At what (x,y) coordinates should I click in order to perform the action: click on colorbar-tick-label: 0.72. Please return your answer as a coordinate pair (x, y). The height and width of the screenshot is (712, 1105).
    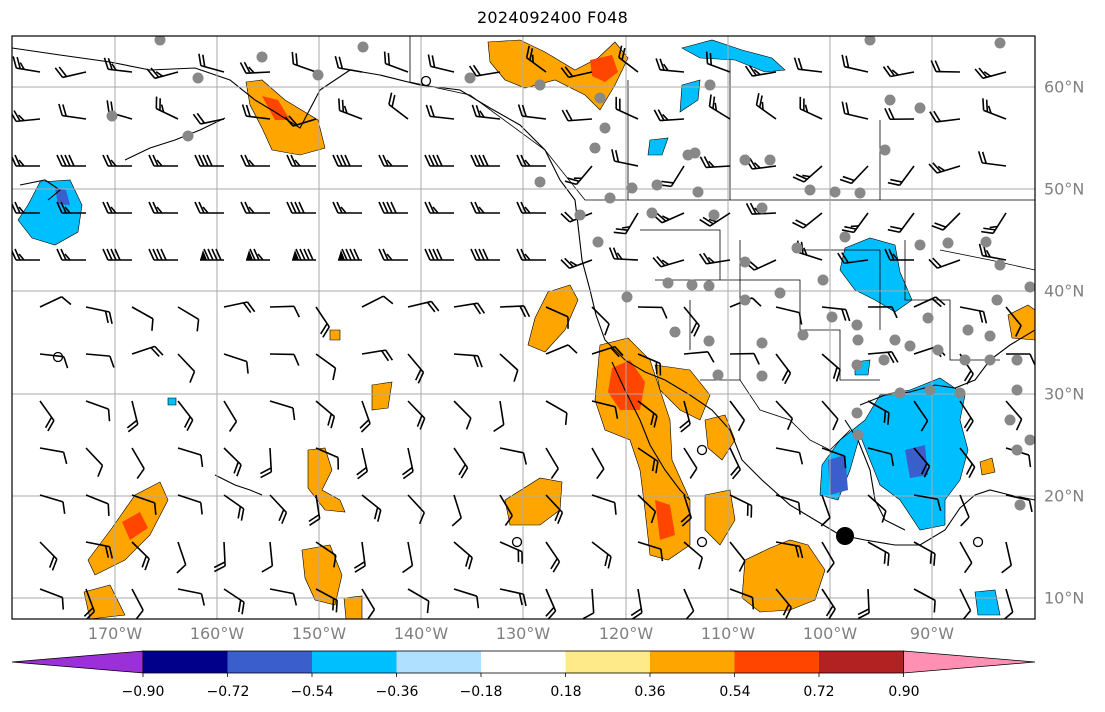
    Looking at the image, I should click on (819, 692).